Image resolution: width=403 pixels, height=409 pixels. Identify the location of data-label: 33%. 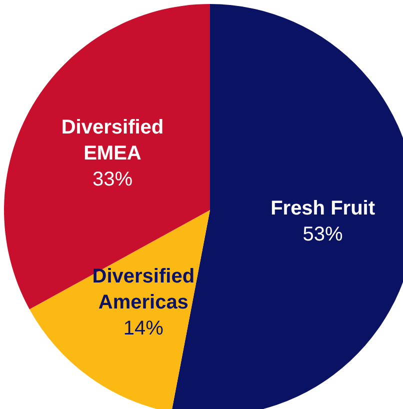
(112, 179).